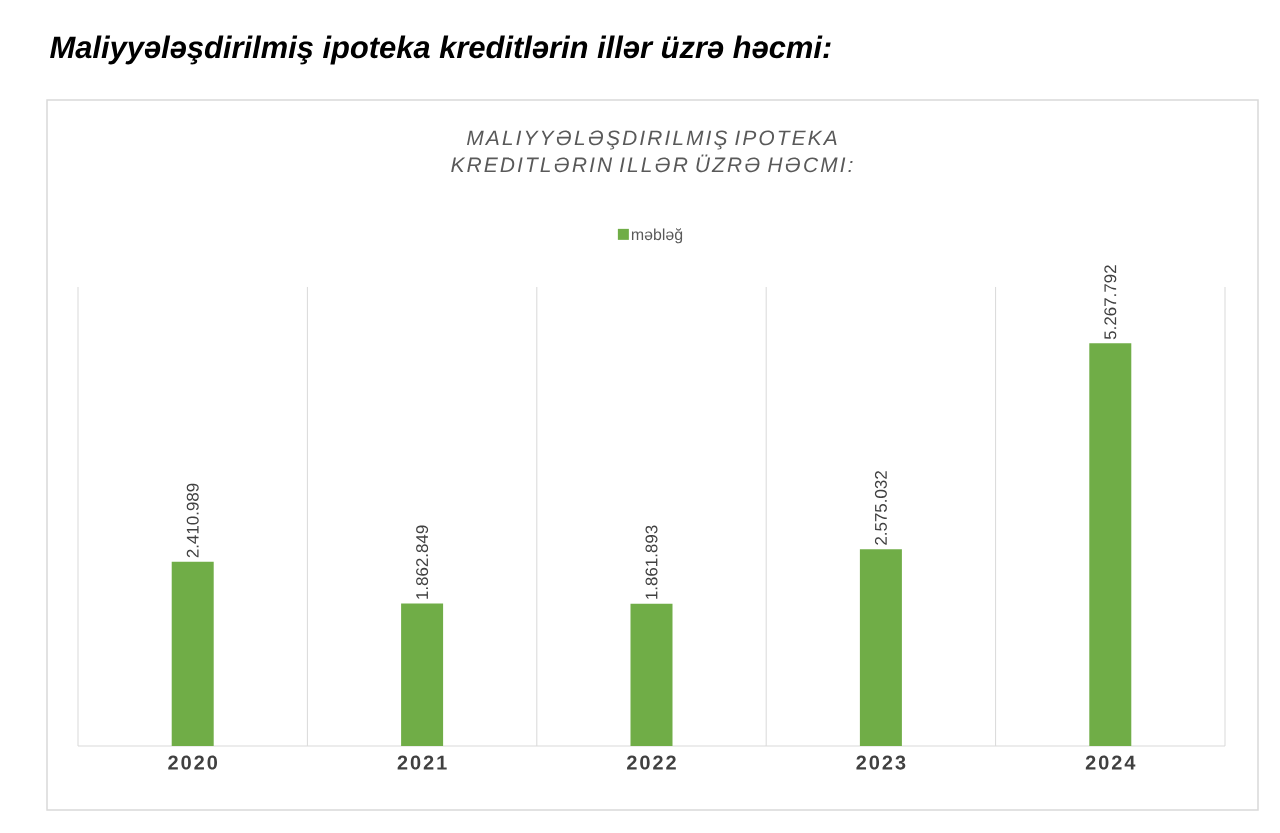 This screenshot has width=1280, height=833. What do you see at coordinates (193, 762) in the screenshot?
I see `x-tick-label: 2020` at bounding box center [193, 762].